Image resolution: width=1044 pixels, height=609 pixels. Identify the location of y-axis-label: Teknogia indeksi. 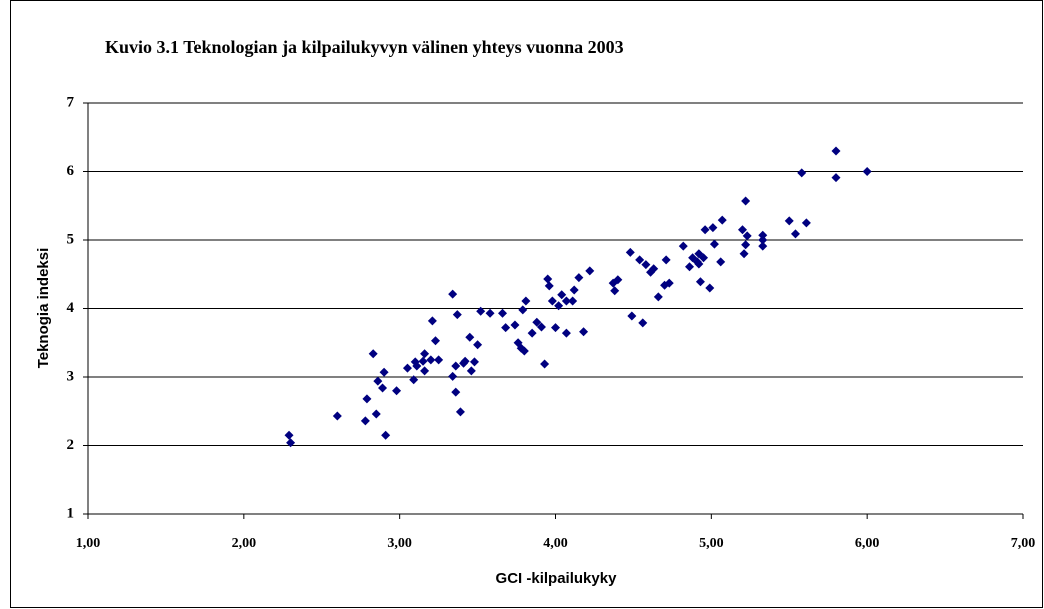
(43, 308).